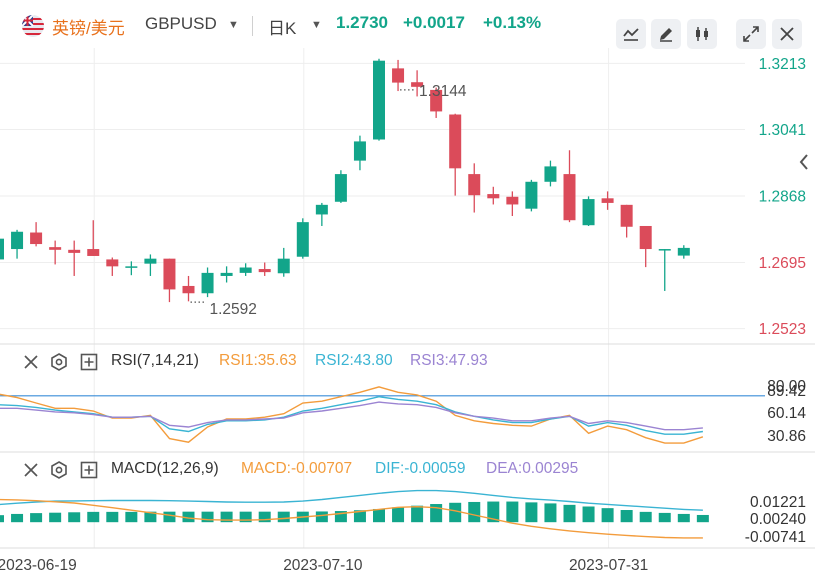  I want to click on dif-label: DIF, so click(387, 468).